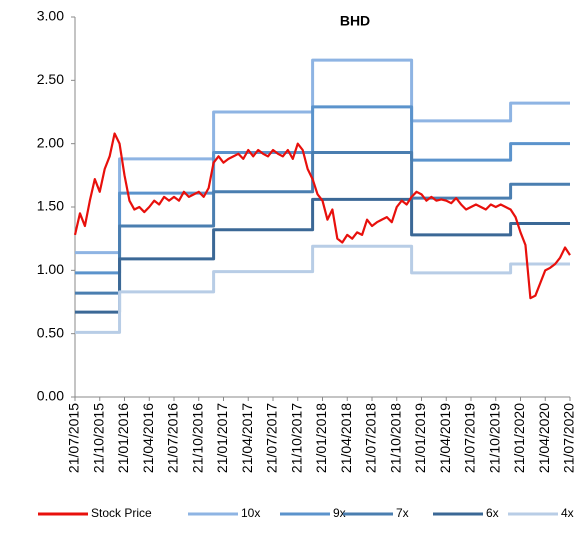 The height and width of the screenshot is (548, 582). Describe the element at coordinates (346, 438) in the screenshot. I see `x-tick-label: 21/04/2018` at that location.